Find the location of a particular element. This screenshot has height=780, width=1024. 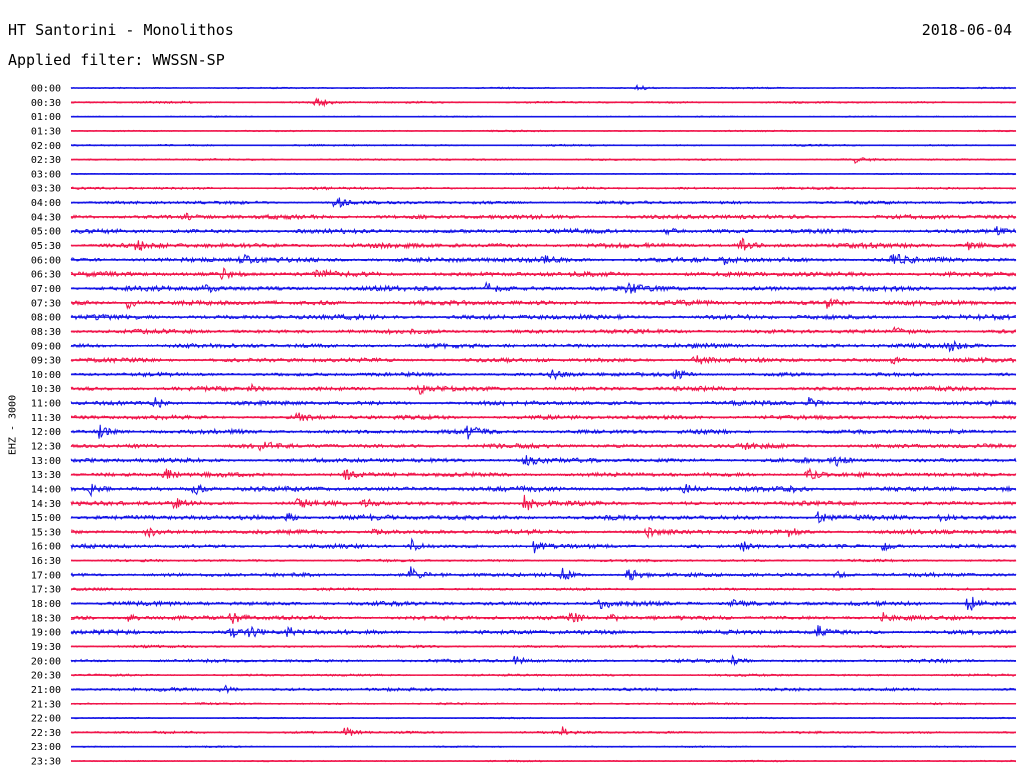

time-tick-label: 03:00 is located at coordinates (46, 174).